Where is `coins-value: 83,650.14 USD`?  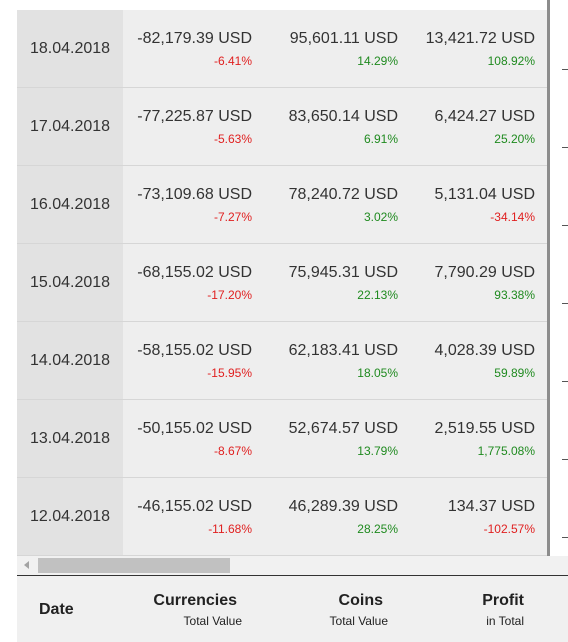 coins-value: 83,650.14 USD is located at coordinates (343, 116).